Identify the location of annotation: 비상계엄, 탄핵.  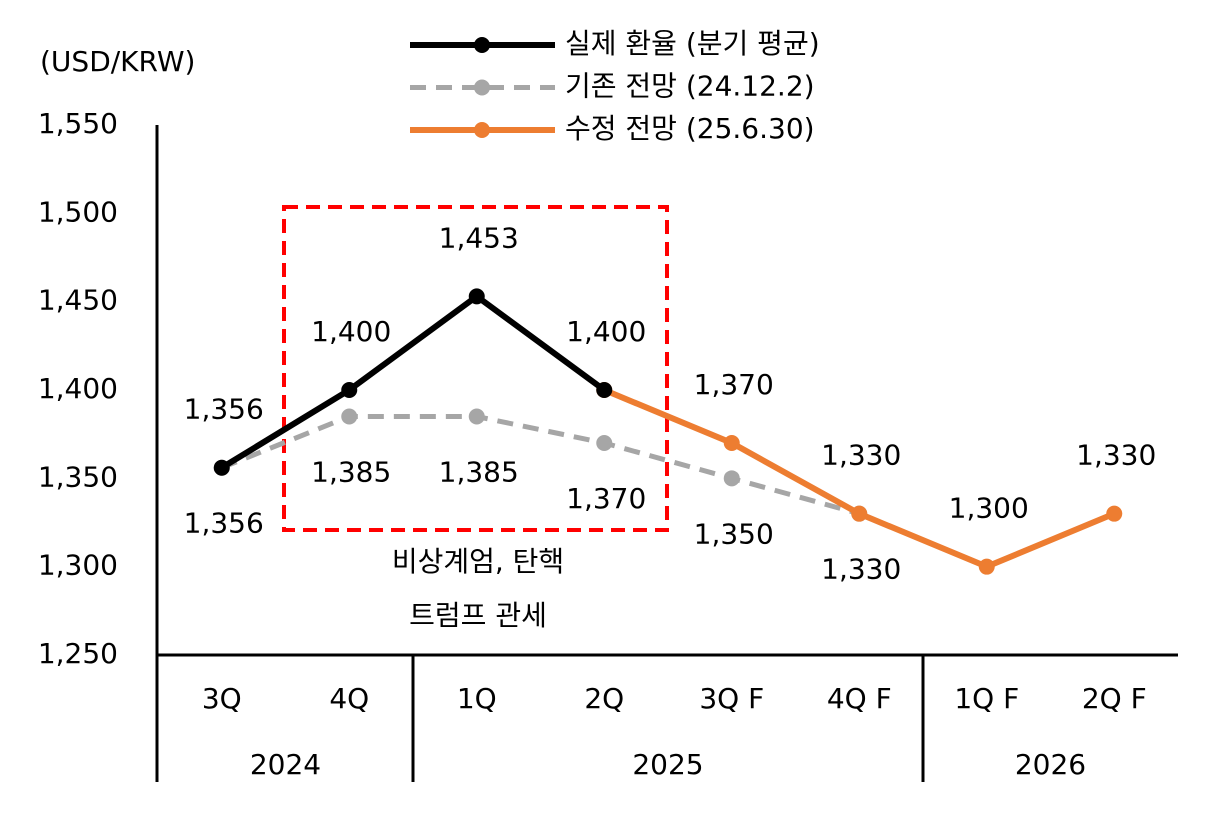
(478, 561).